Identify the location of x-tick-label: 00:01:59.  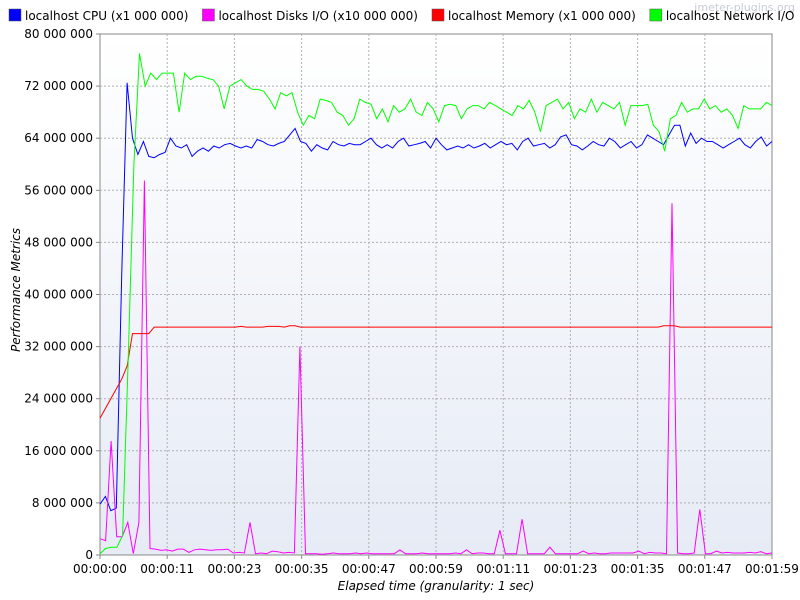
(772, 569).